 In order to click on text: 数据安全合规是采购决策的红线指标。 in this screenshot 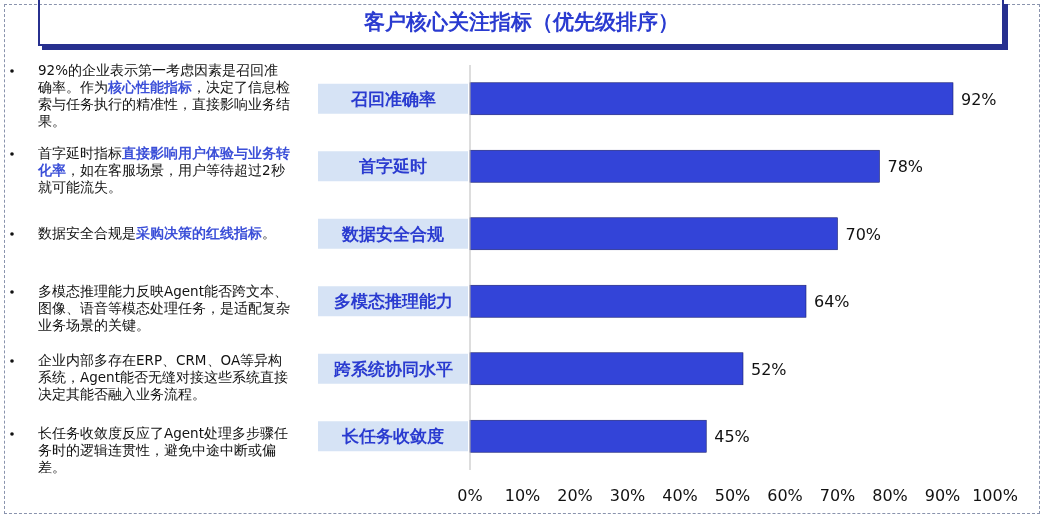, I will do `click(156, 233)`.